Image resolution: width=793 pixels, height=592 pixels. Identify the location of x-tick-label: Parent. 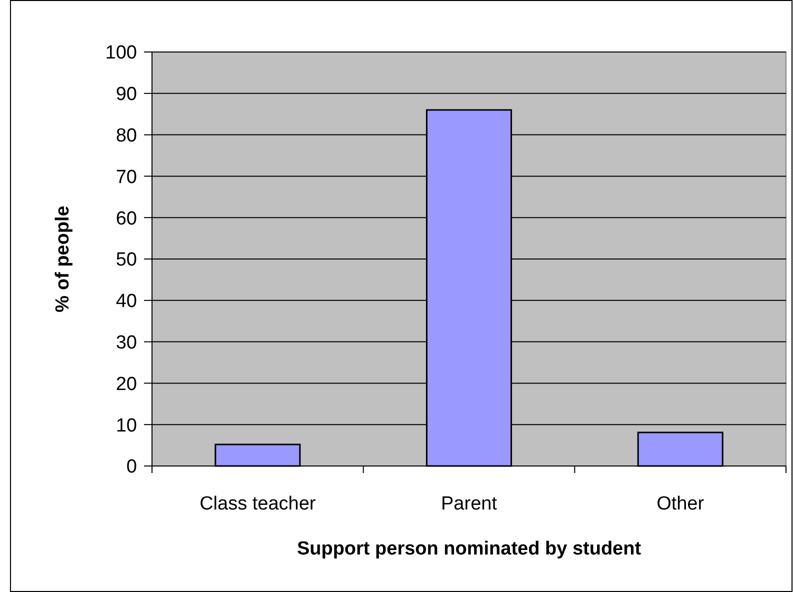
(469, 504).